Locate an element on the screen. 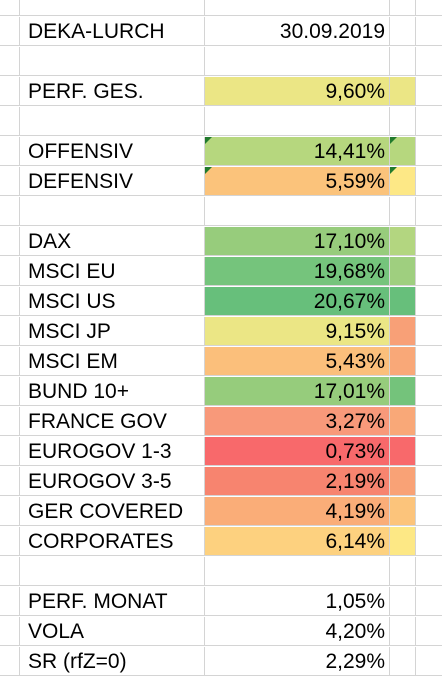 The image size is (442, 689). value-cell: 2,29% is located at coordinates (297, 661).